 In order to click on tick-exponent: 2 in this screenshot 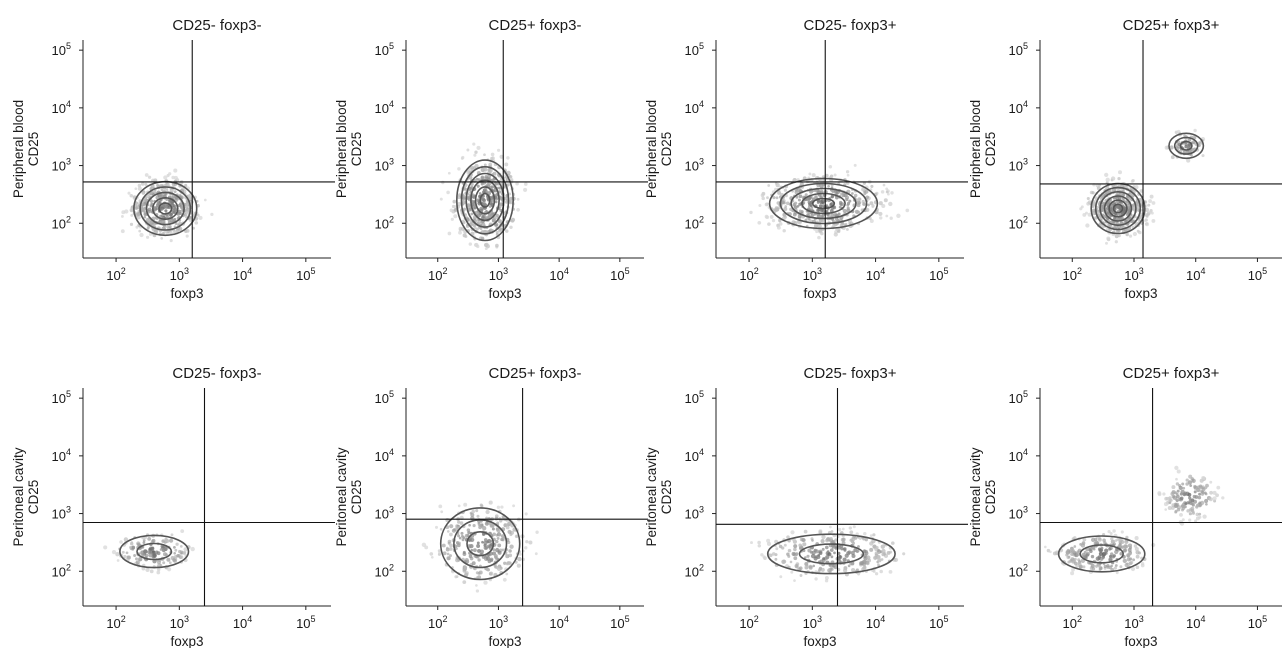, I will do `click(756, 271)`.